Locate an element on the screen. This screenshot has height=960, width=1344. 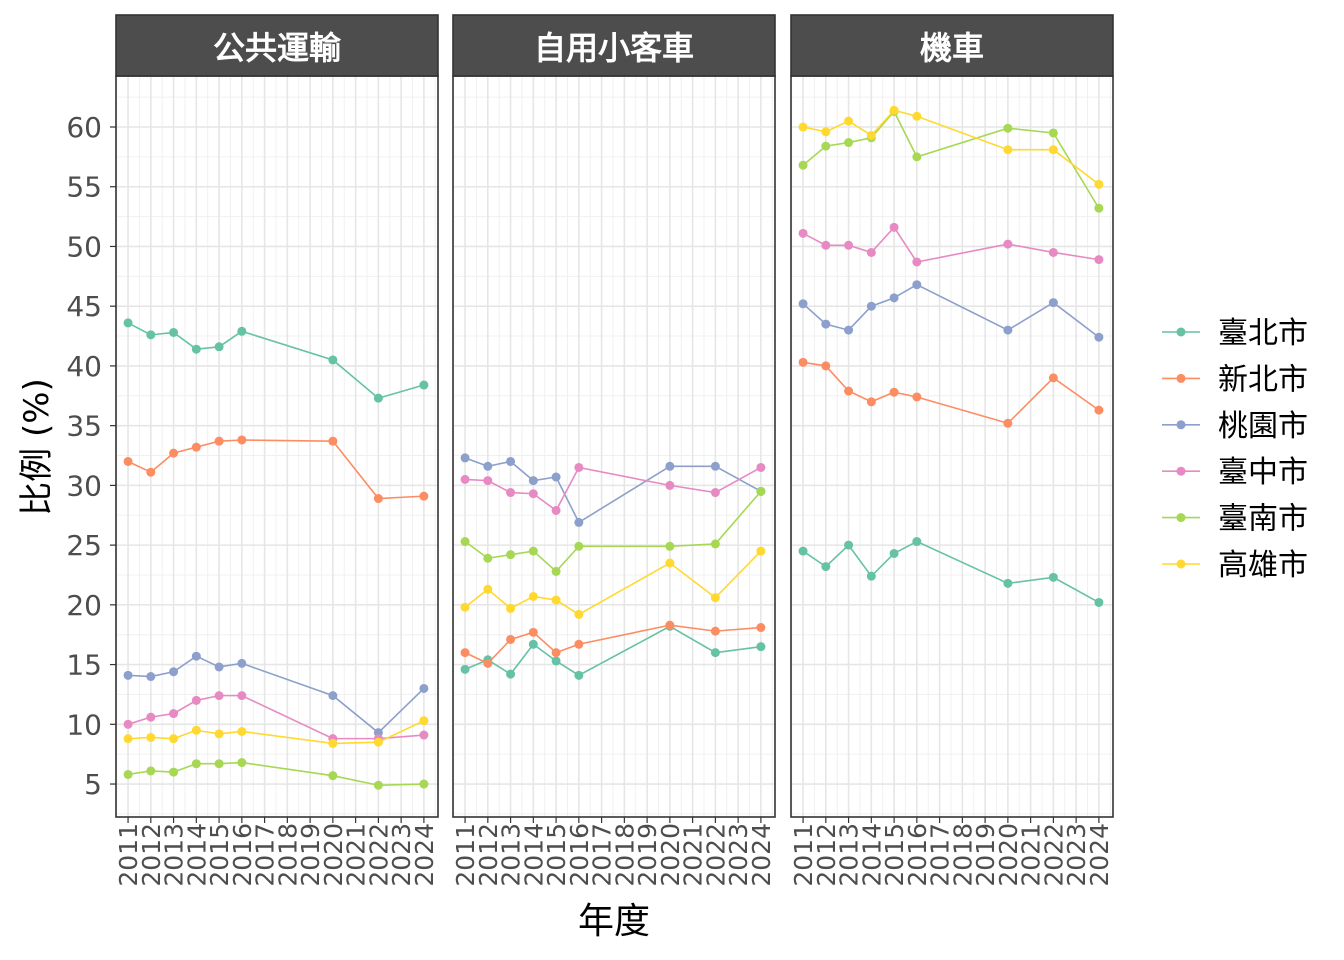
y-tick-label: 15 is located at coordinates (84, 665).